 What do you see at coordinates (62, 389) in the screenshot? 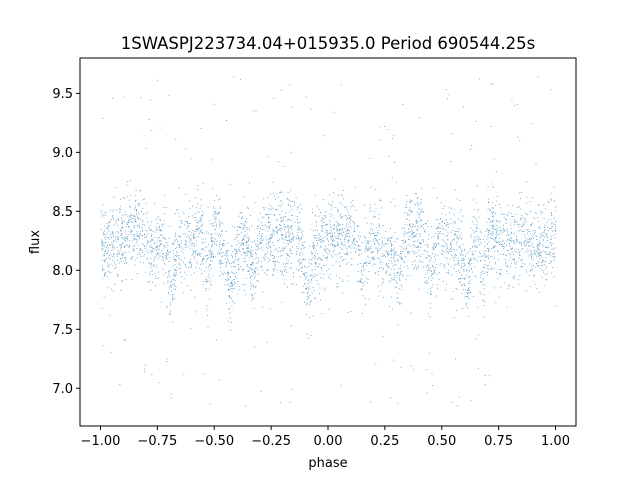
I see `y-tick-label: 7.0` at bounding box center [62, 389].